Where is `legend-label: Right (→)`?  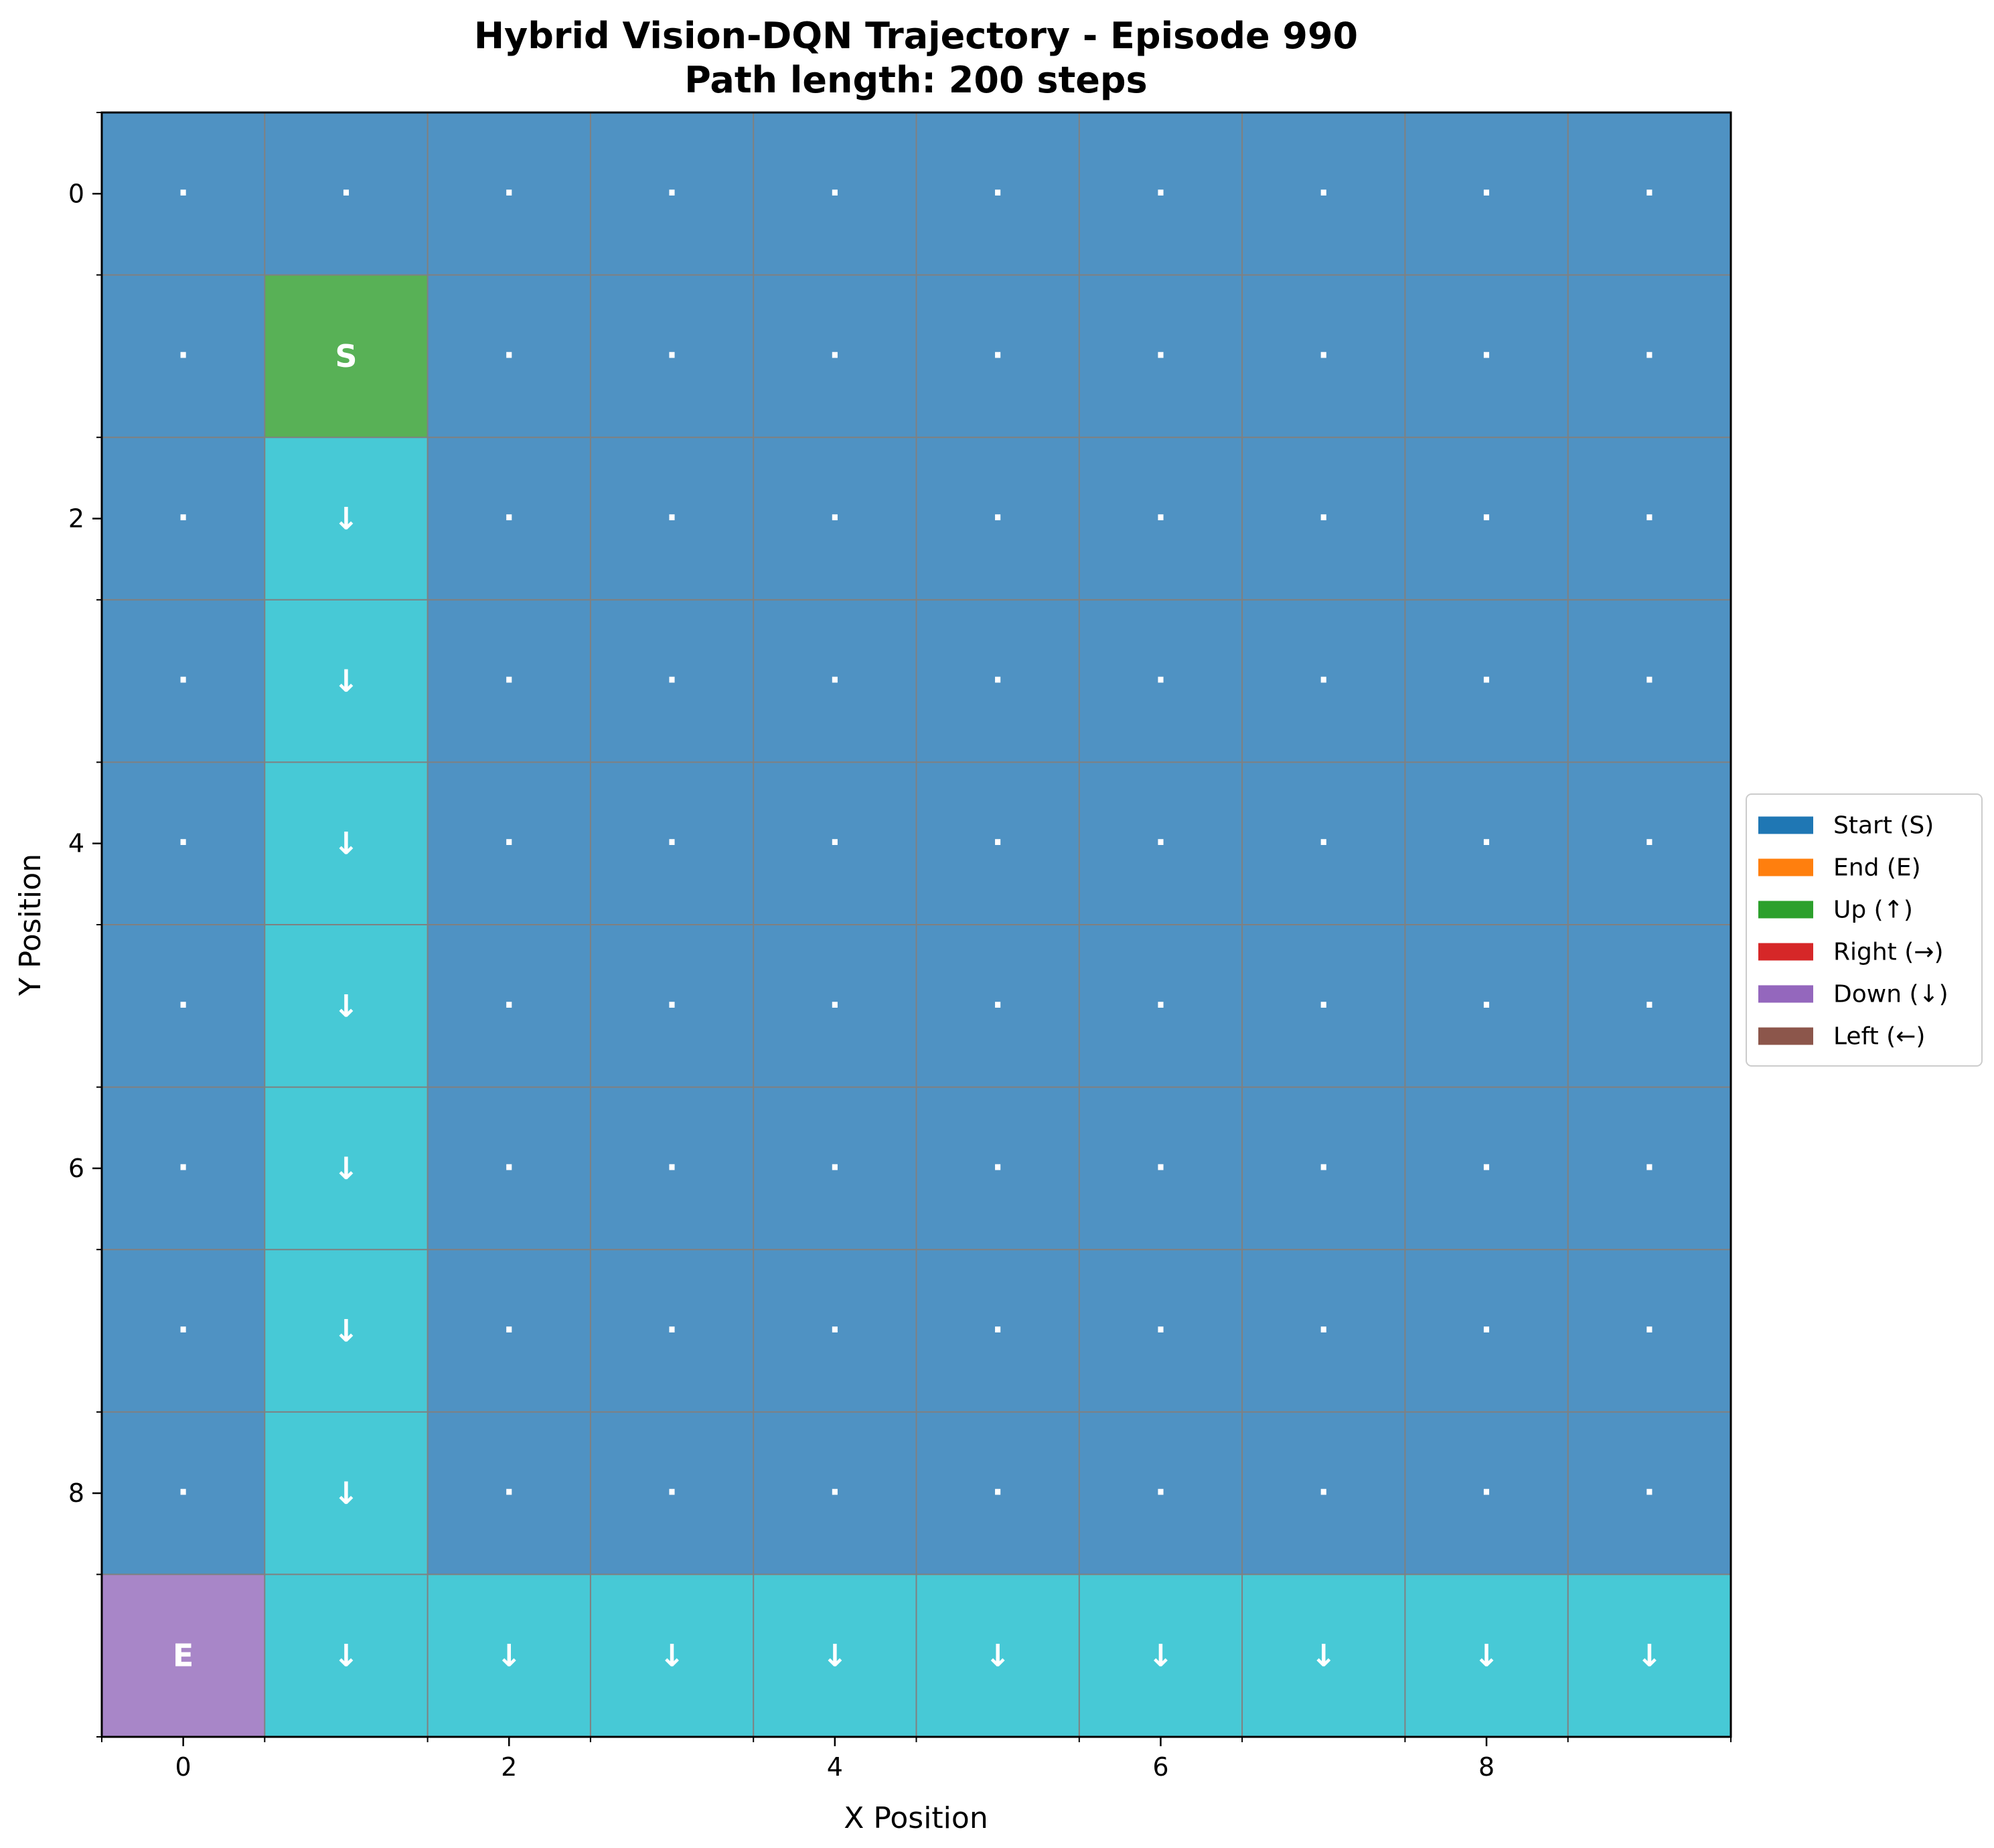
legend-label: Right (→) is located at coordinates (1888, 952).